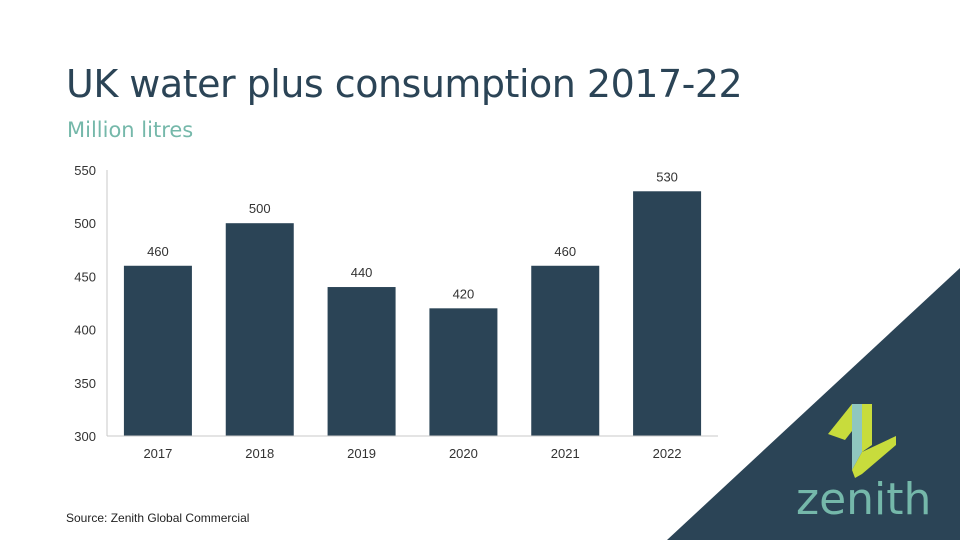 The height and width of the screenshot is (540, 960). Describe the element at coordinates (259, 453) in the screenshot. I see `x-tick-label: 2018` at that location.